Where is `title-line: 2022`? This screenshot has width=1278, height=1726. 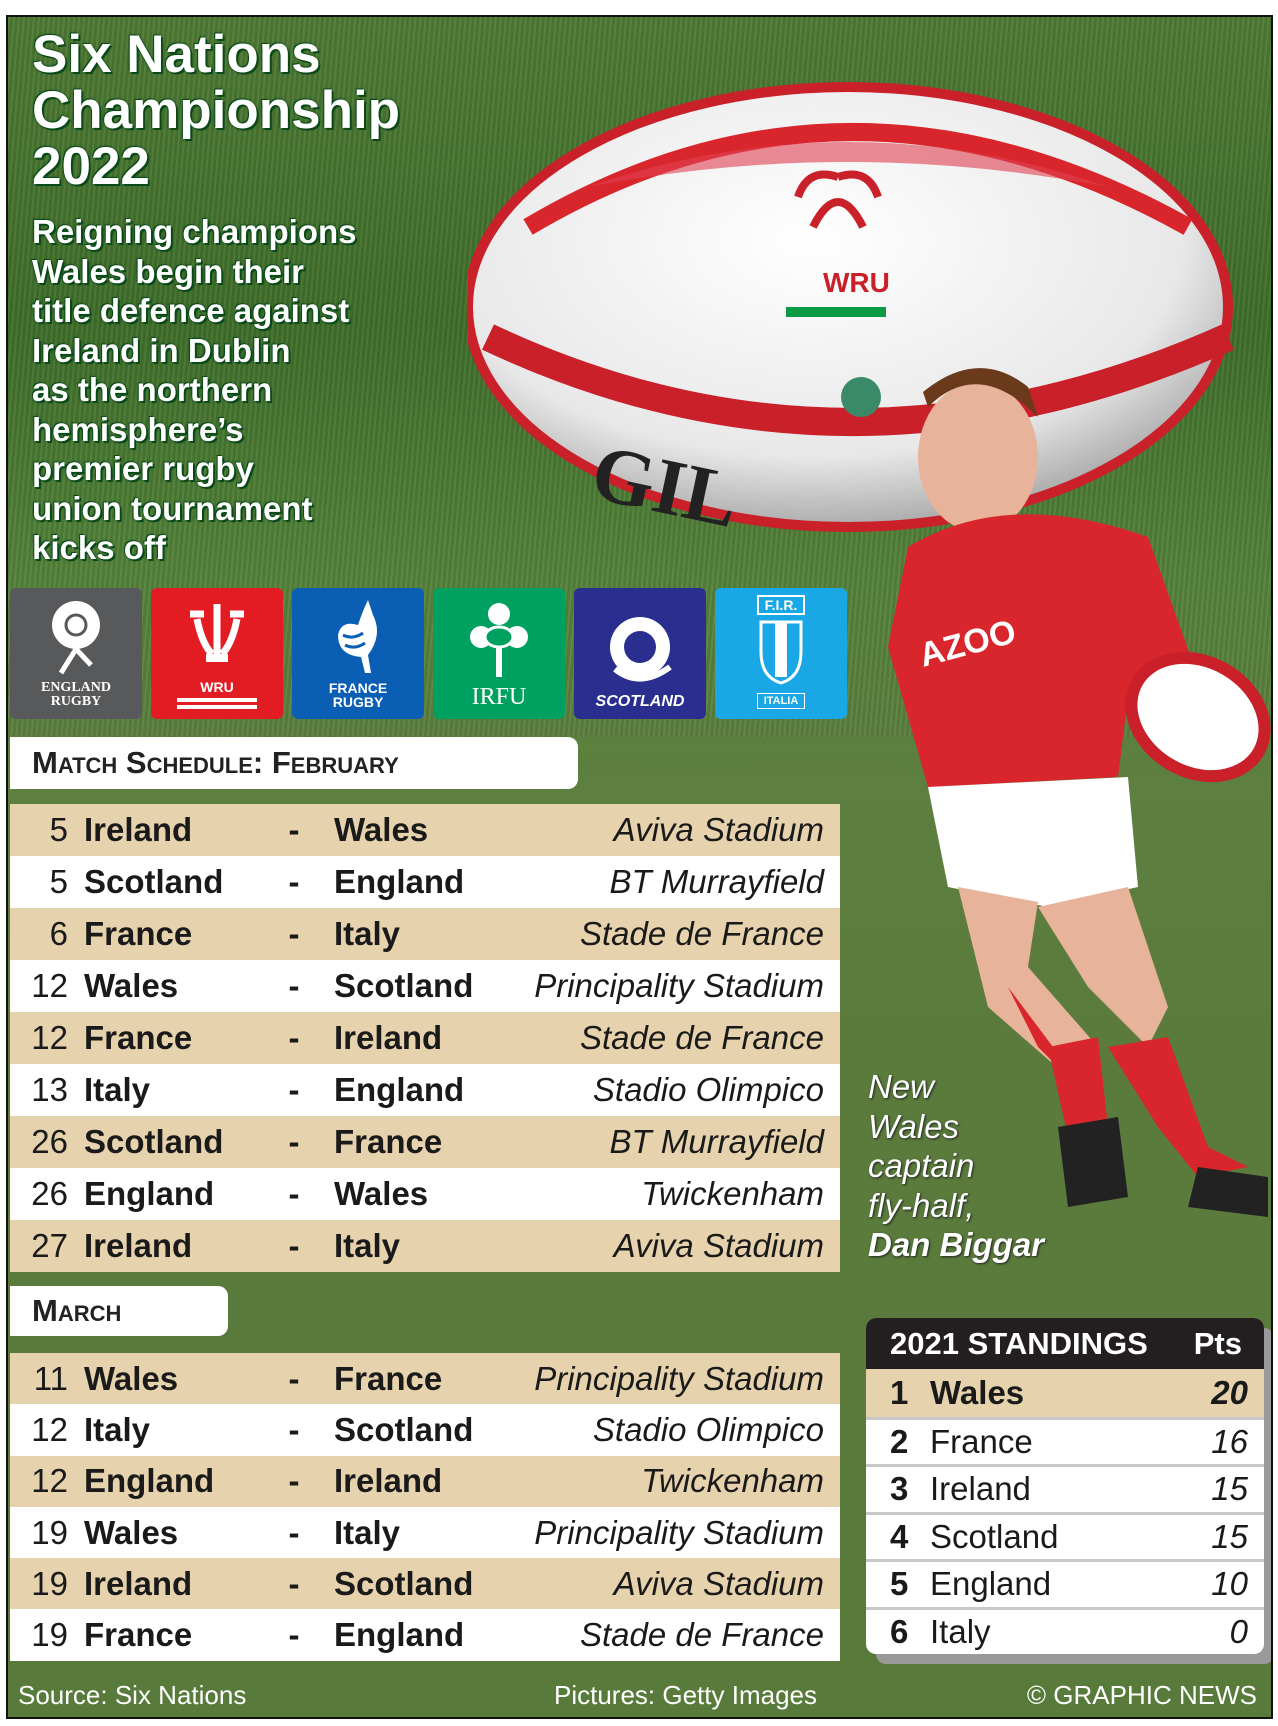 title-line: 2022 is located at coordinates (91, 166).